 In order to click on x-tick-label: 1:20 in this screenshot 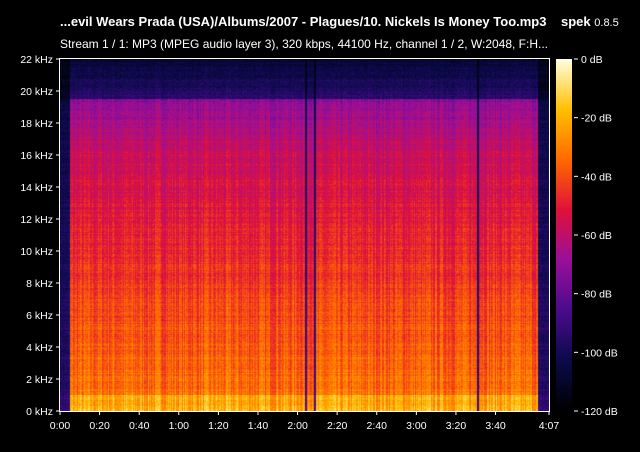, I will do `click(218, 426)`.